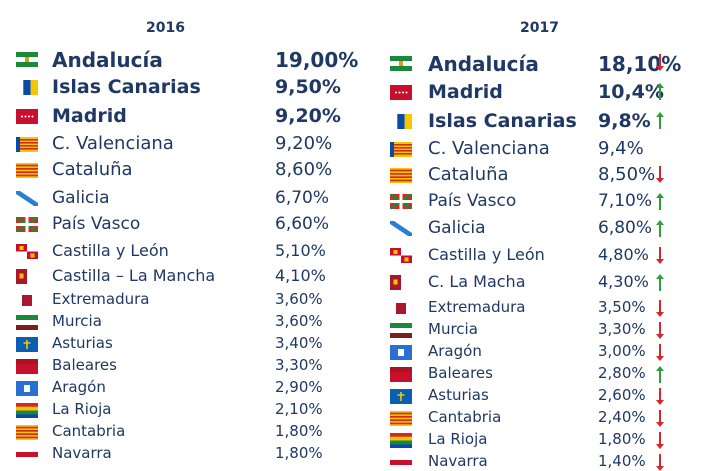 This screenshot has width=720, height=471. What do you see at coordinates (317, 60) in the screenshot?
I see `region-value: 19,00%` at bounding box center [317, 60].